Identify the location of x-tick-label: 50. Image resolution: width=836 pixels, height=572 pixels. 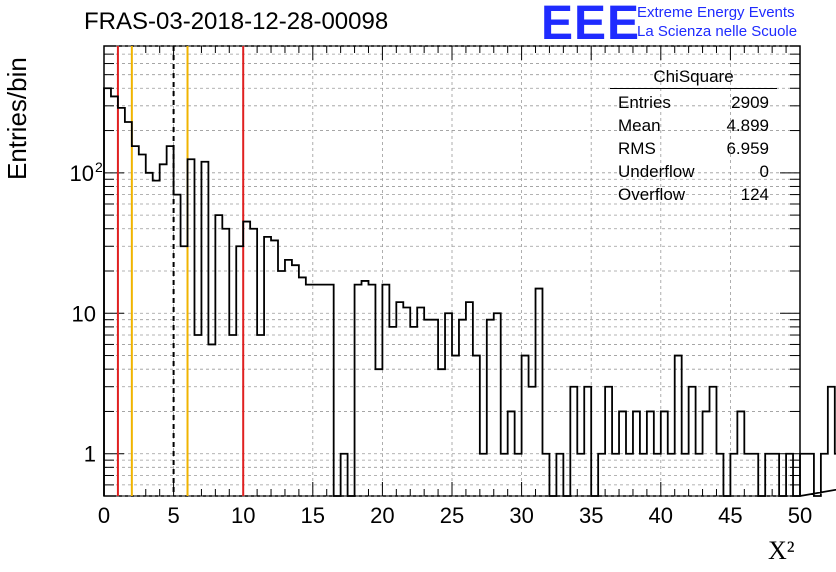
(800, 515).